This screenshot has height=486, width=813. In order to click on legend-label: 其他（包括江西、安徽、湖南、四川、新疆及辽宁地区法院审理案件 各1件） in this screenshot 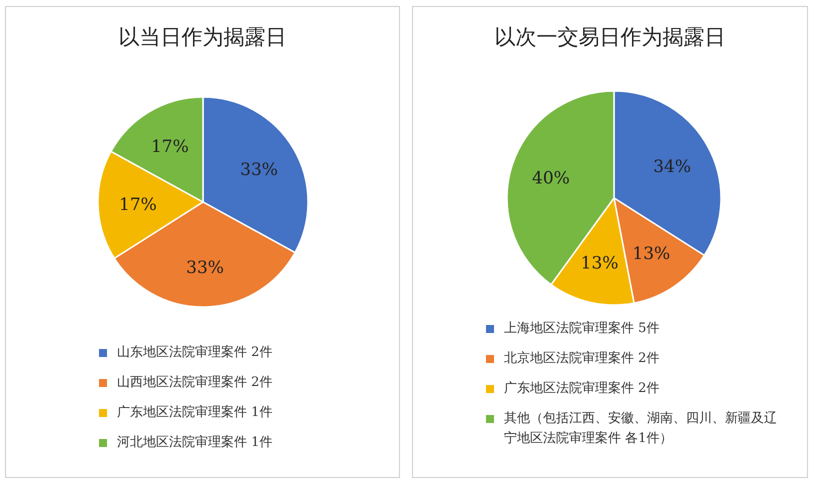, I will do `click(640, 428)`.